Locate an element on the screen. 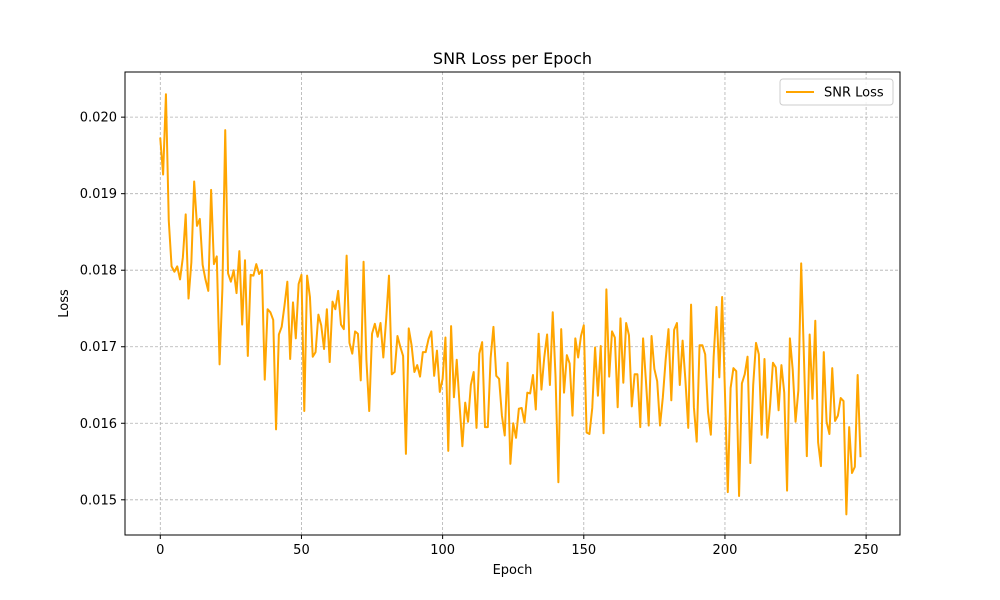  legend-box is located at coordinates (836, 92).